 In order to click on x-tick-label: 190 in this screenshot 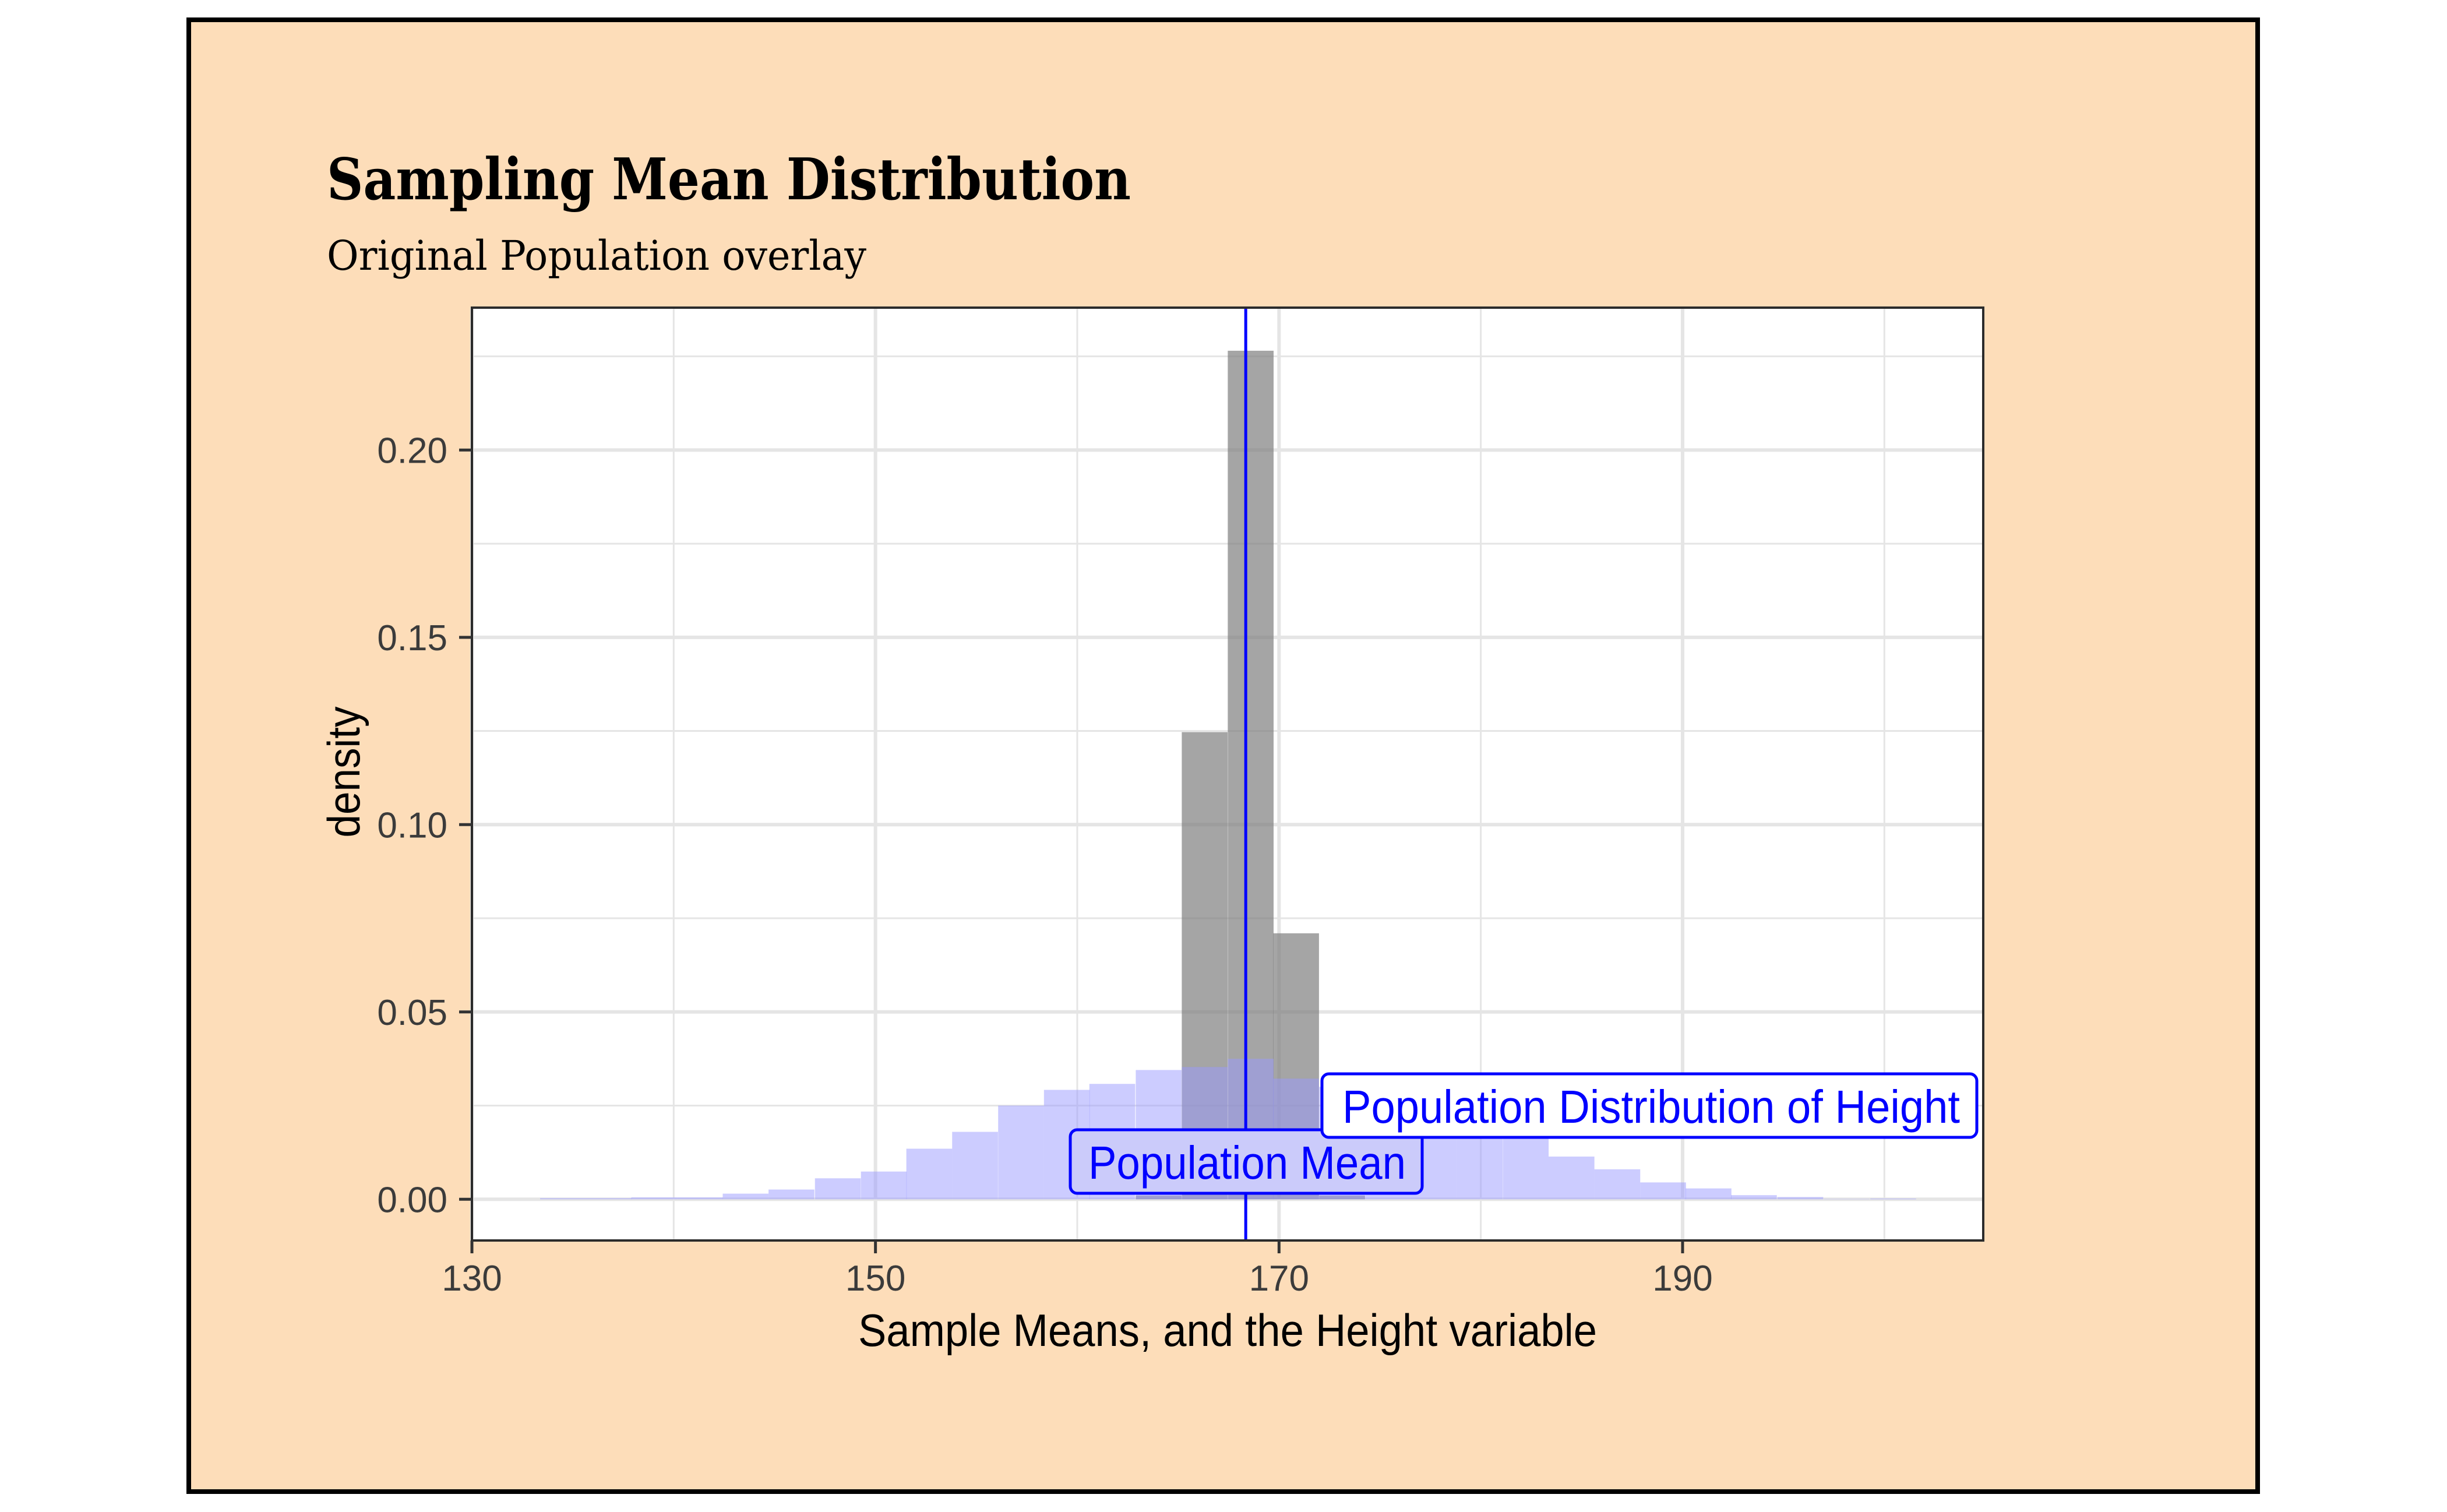, I will do `click(1682, 1279)`.